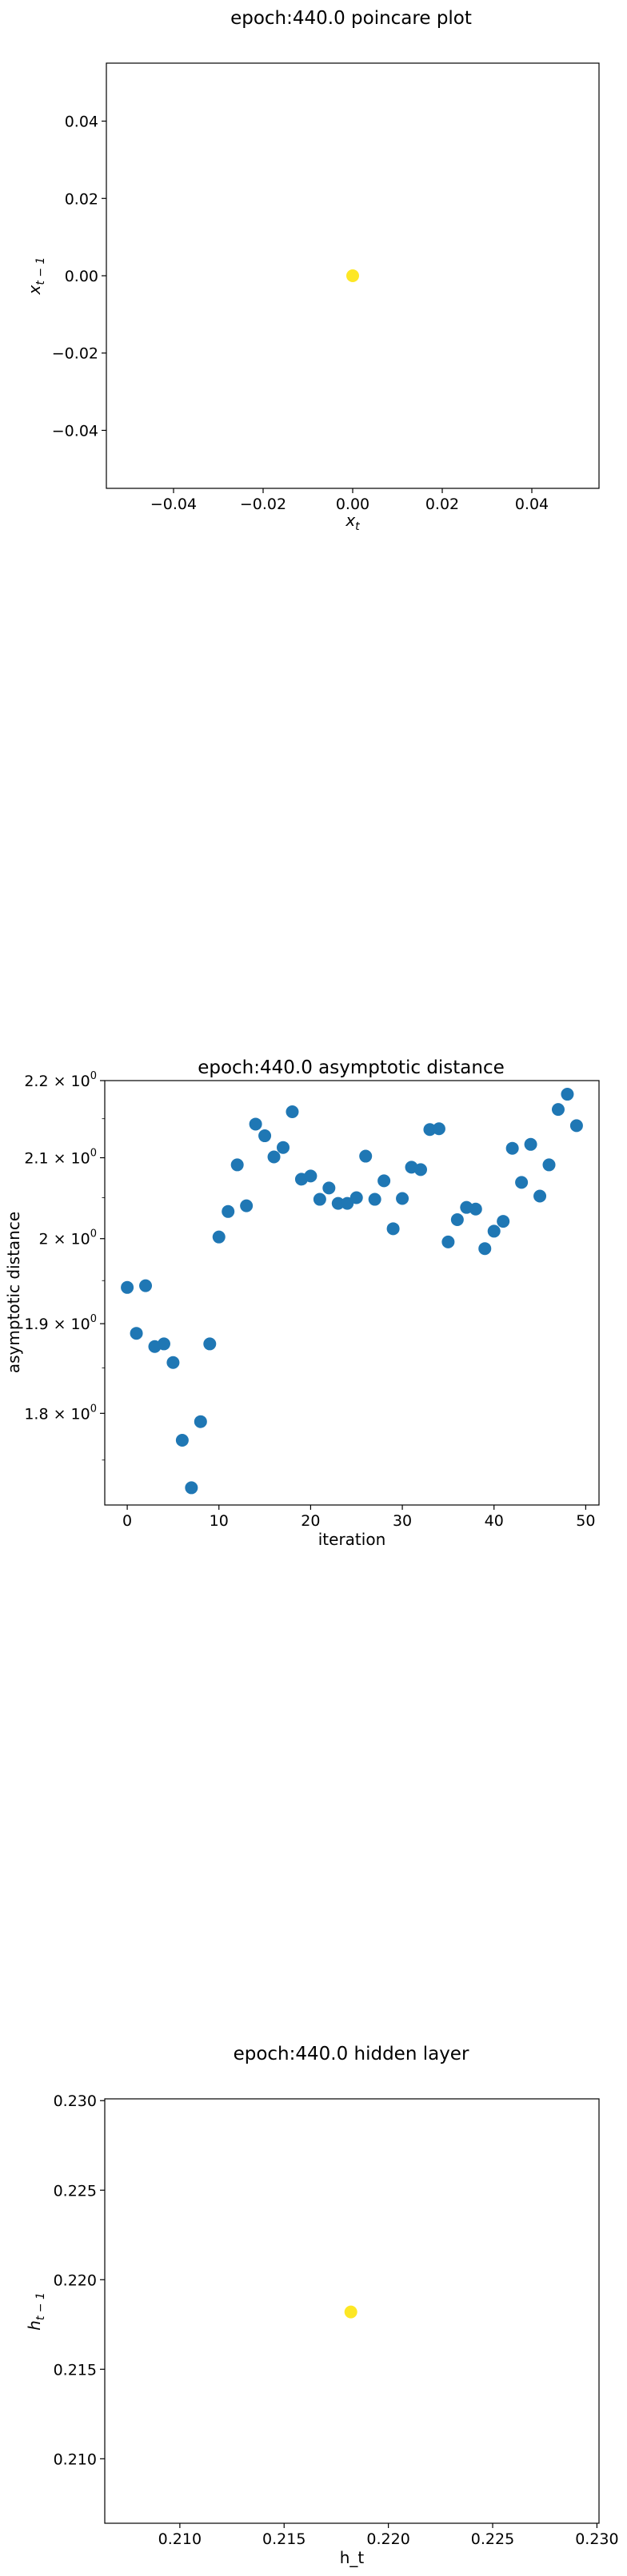 This screenshot has width=627, height=2576. What do you see at coordinates (263, 504) in the screenshot?
I see `x-tick-label: −0.02` at bounding box center [263, 504].